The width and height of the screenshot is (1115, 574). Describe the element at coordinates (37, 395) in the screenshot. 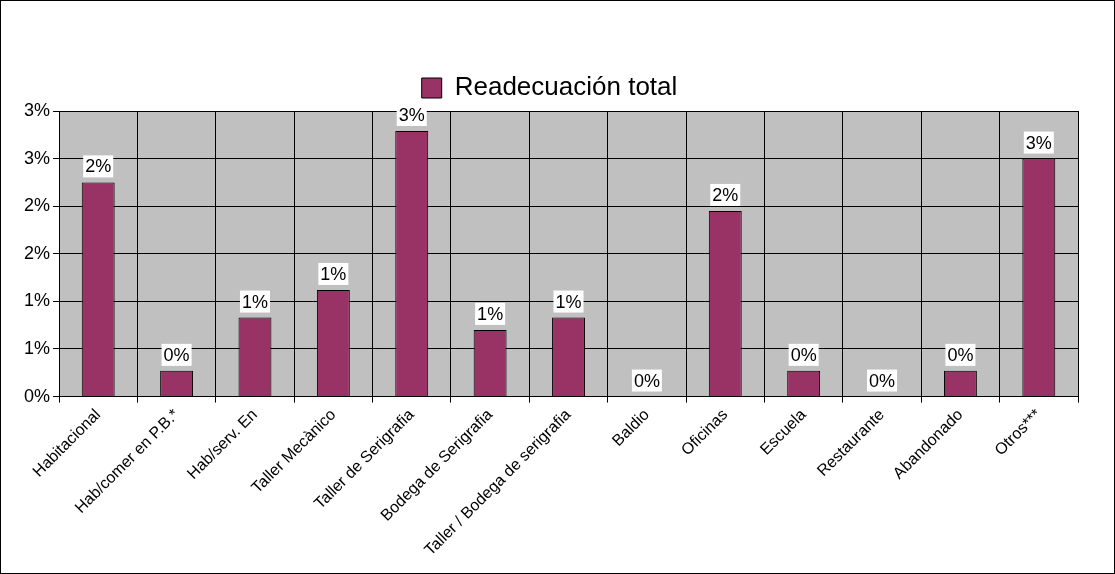

I see `y-tick-label: 0%` at that location.